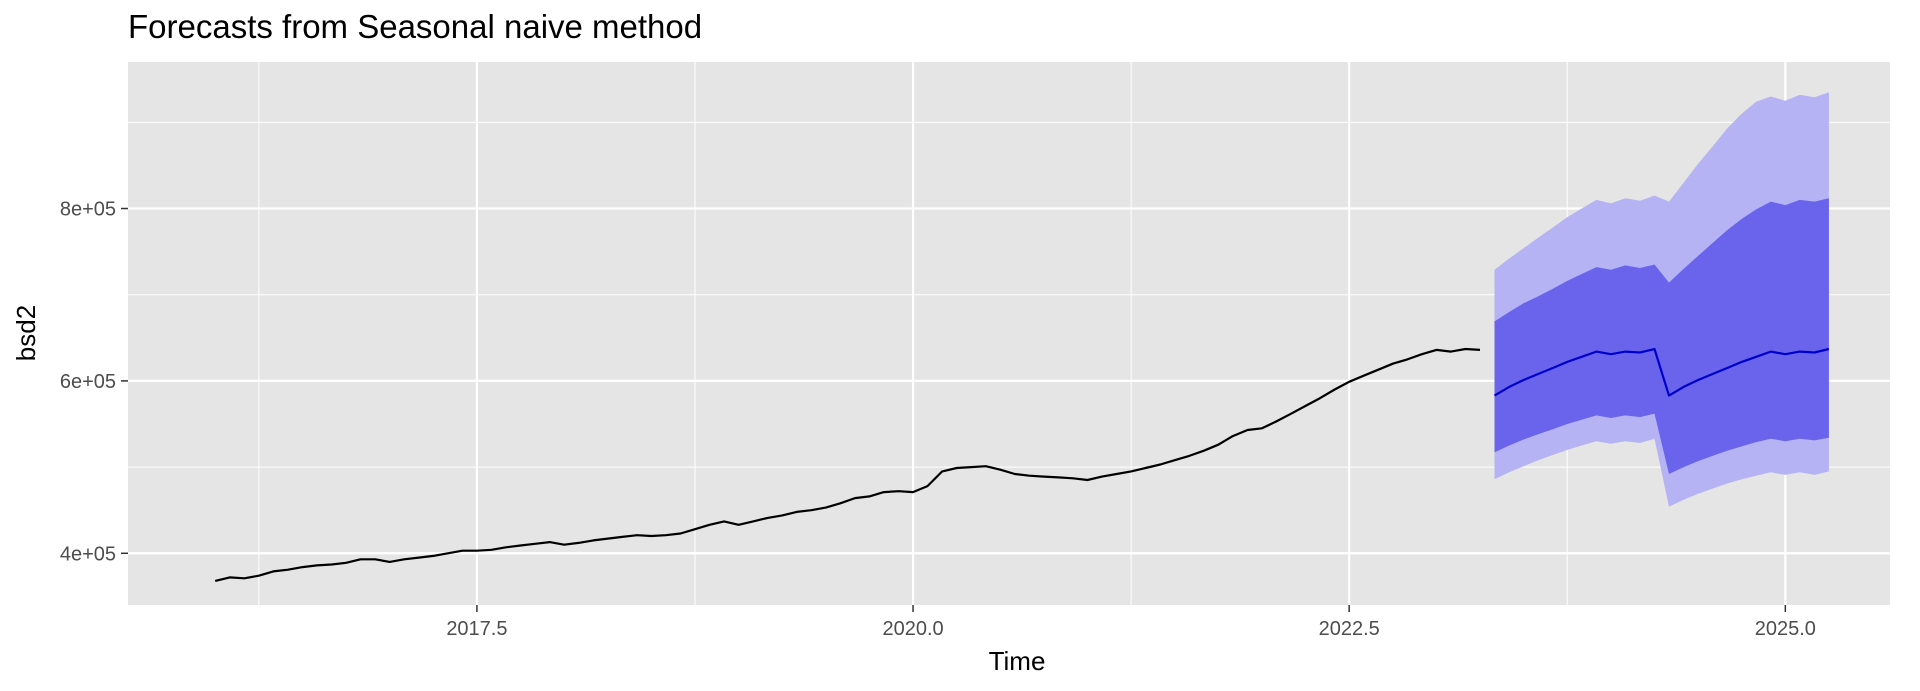  I want to click on chart-title: Forecasts from Seasonal naive method, so click(415, 26).